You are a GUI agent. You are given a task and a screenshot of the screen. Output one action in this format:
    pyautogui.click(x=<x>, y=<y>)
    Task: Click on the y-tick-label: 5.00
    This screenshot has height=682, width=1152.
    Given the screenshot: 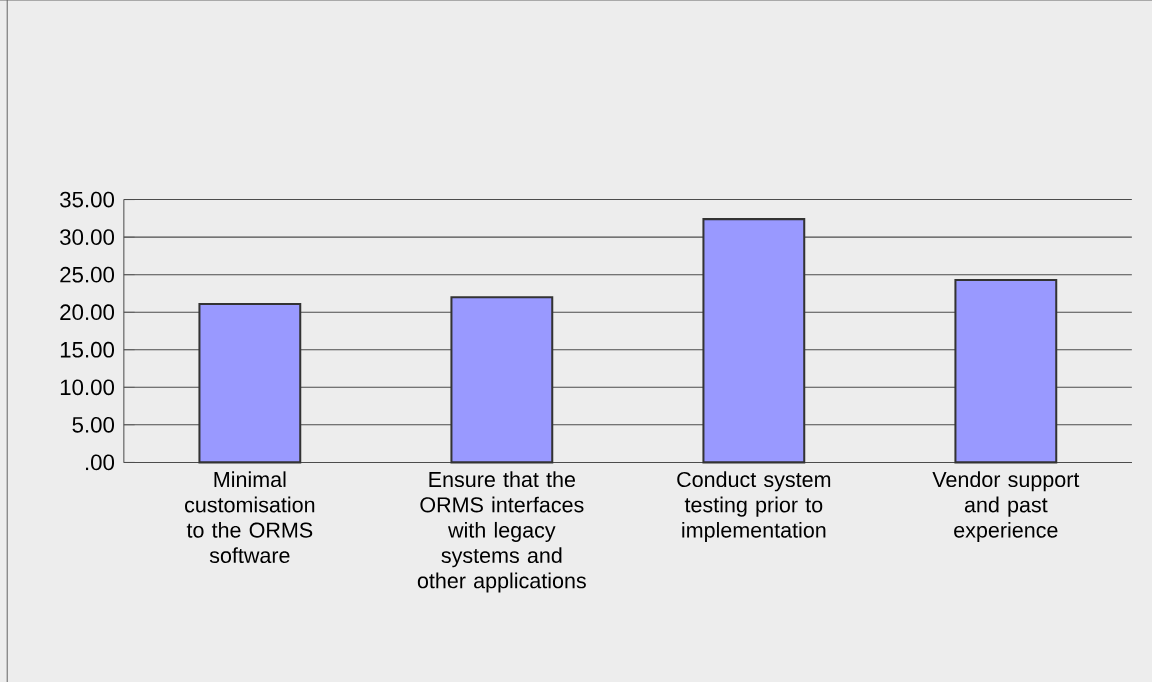 What is the action you would take?
    pyautogui.click(x=93, y=424)
    